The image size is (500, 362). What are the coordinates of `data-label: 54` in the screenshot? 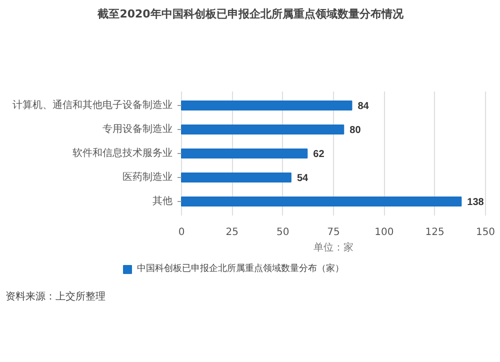 It's located at (302, 178).